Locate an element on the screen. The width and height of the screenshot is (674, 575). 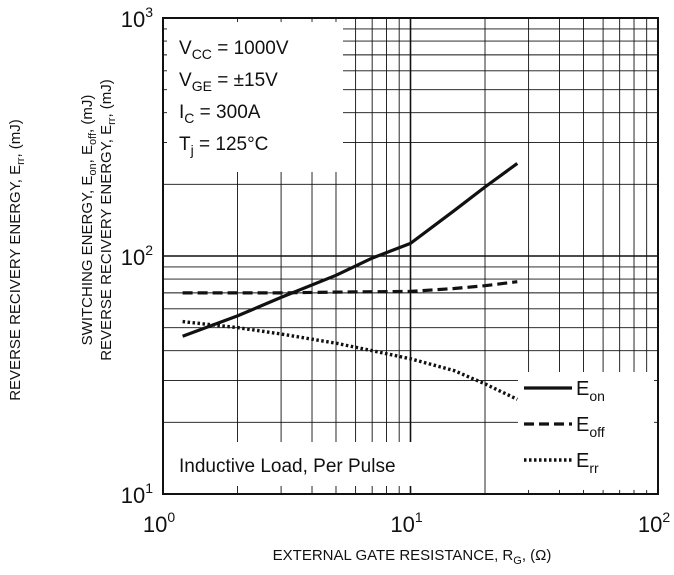
legend-label: Err is located at coordinates (587, 463).